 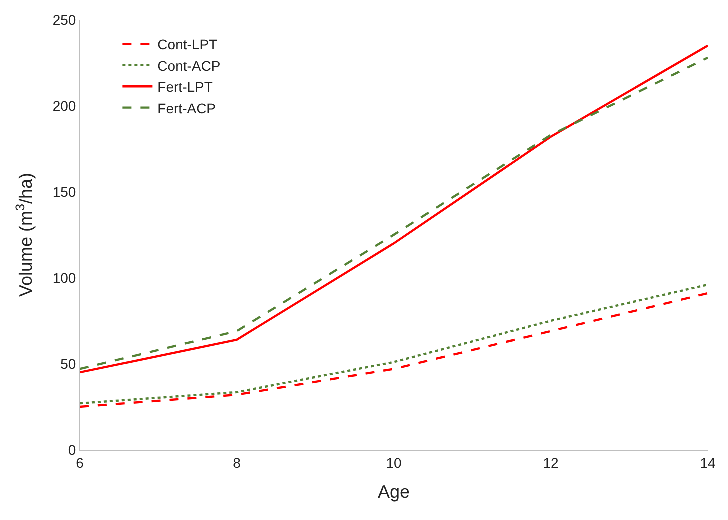 I want to click on x-tick-label: 8, so click(x=237, y=462).